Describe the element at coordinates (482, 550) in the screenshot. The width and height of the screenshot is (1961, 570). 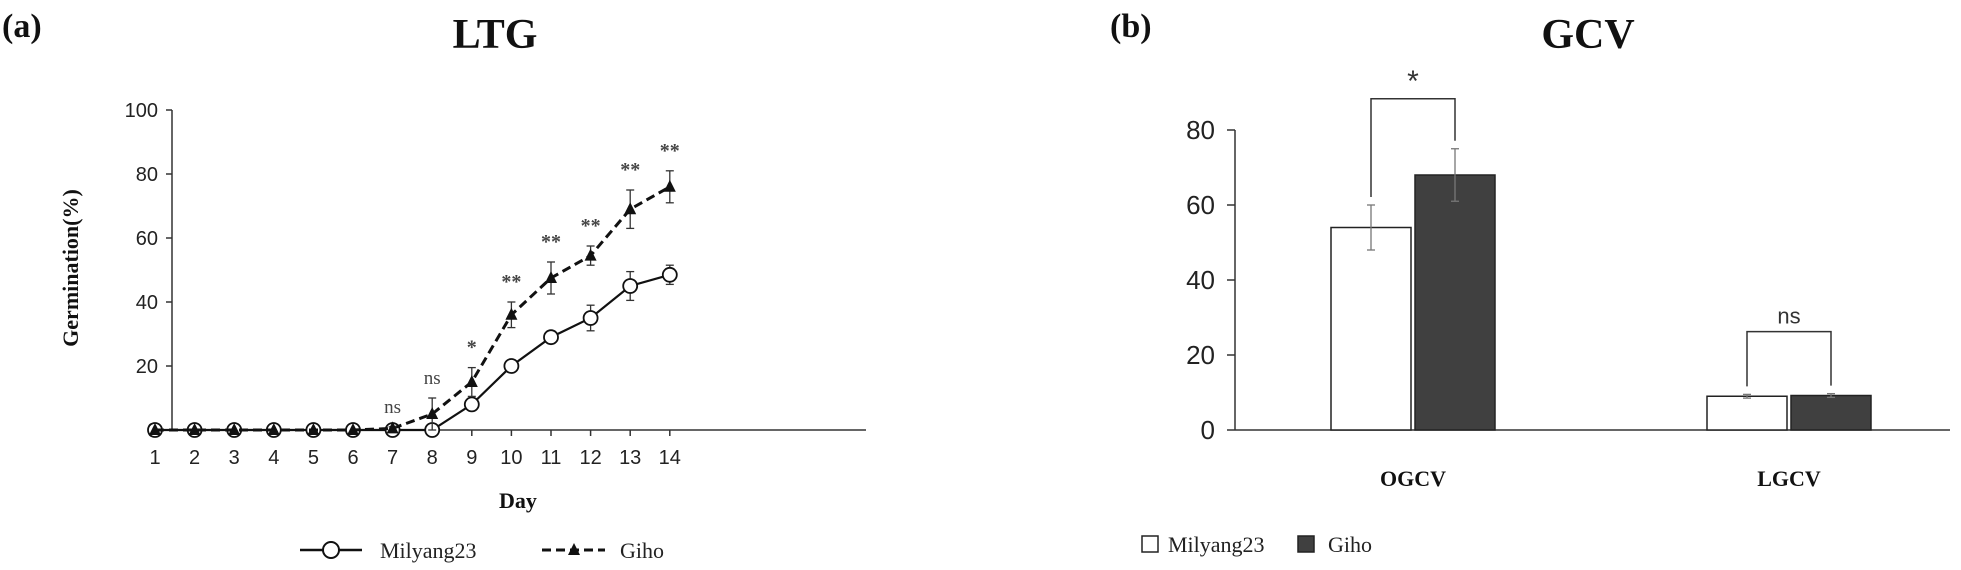
I see `chart-a-legend: Milyang23 Giho` at that location.